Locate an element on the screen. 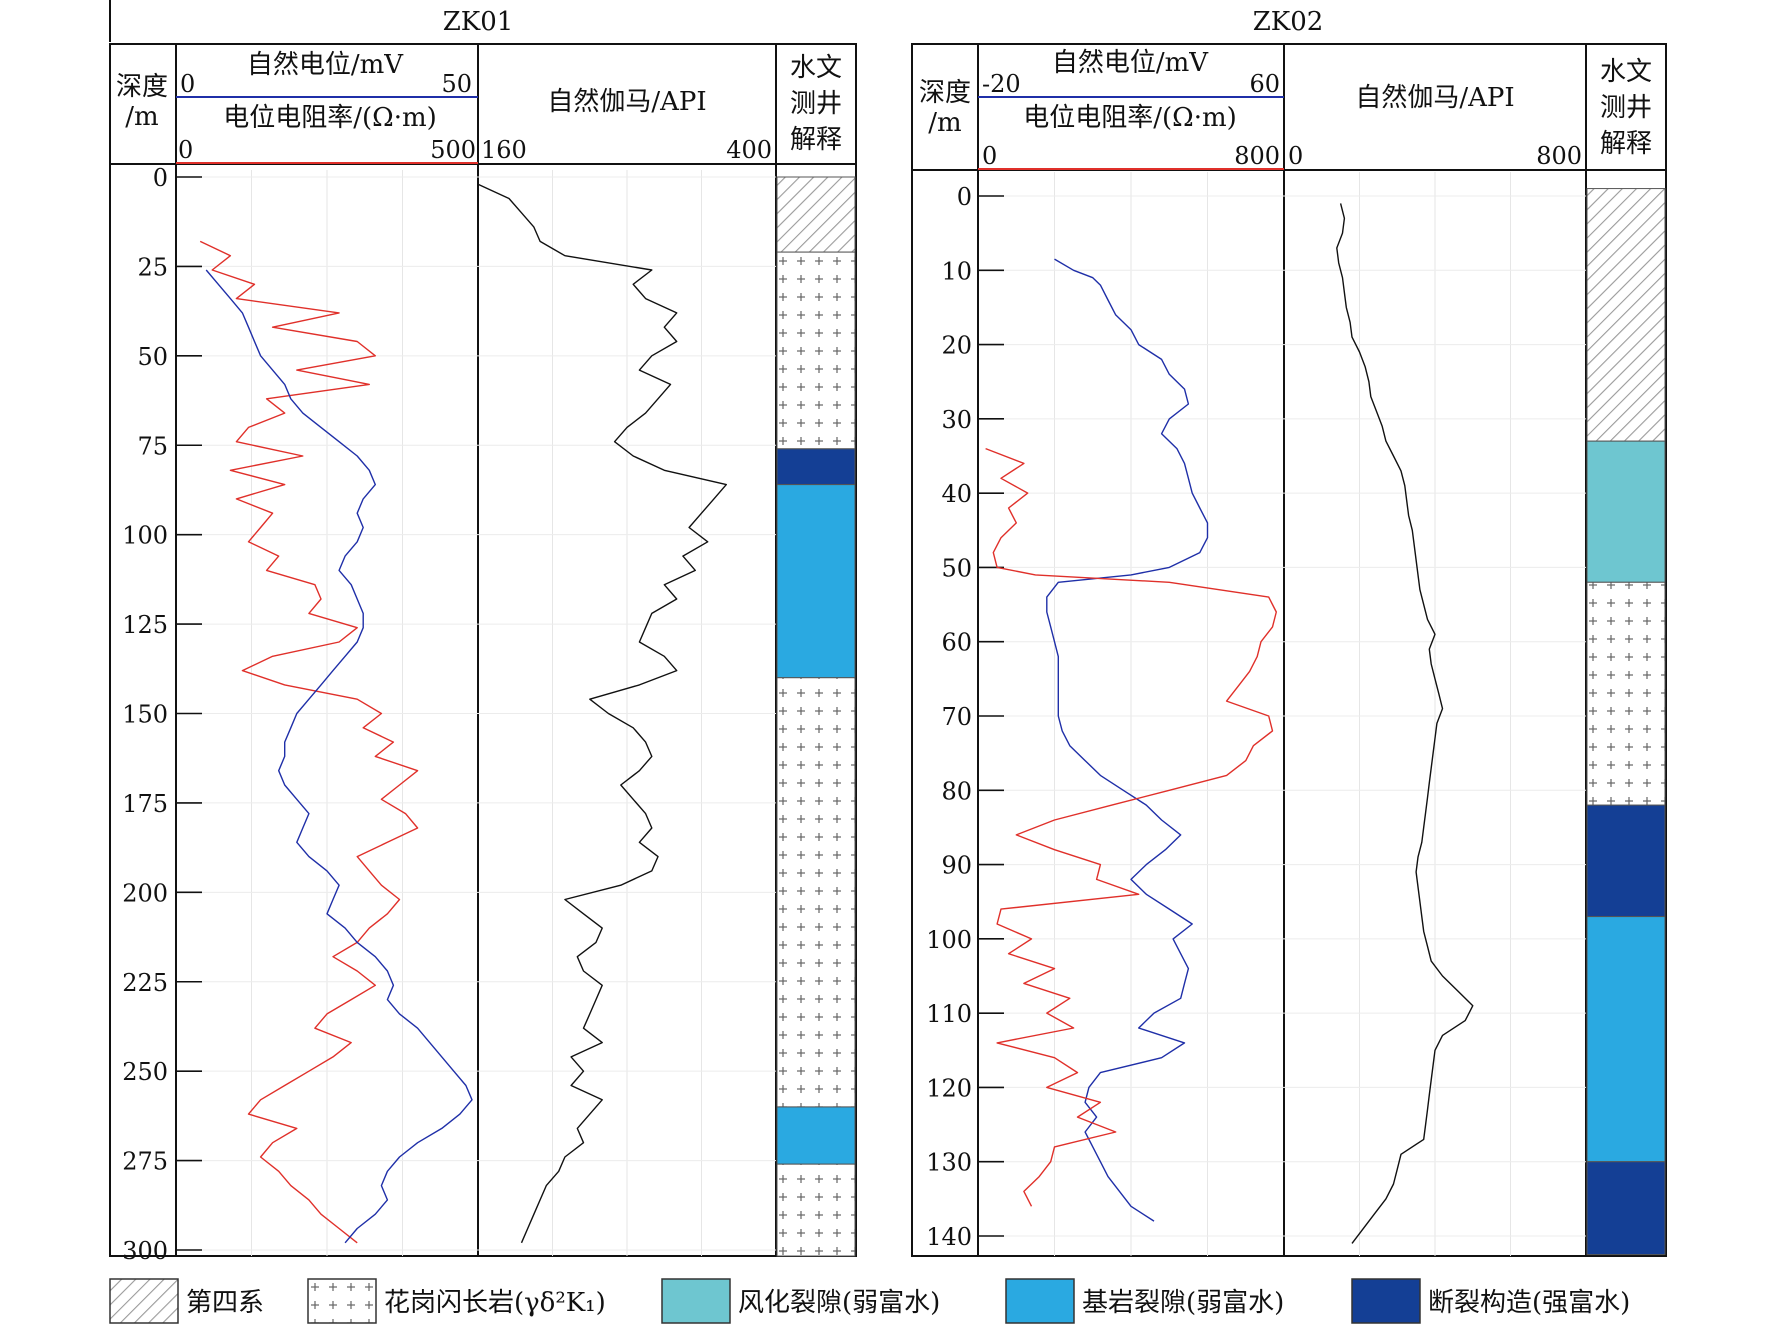 This screenshot has width=1772, height=1333. legend-item-quaternary: 第四系 is located at coordinates (186, 1301).